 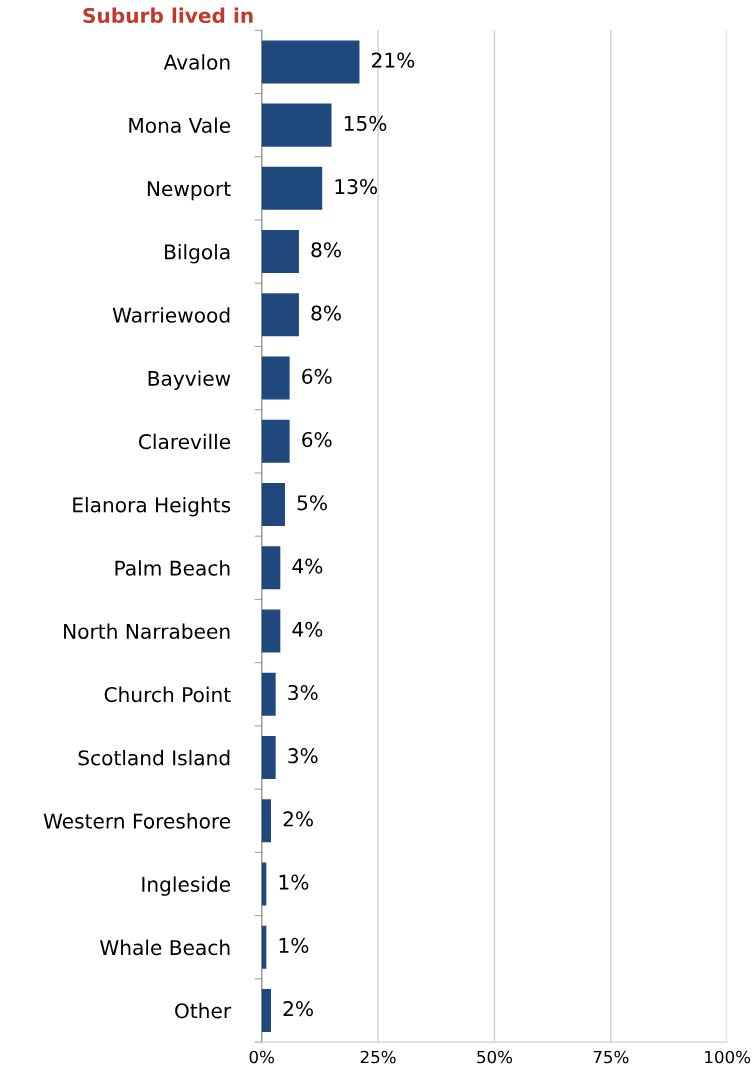 What do you see at coordinates (261, 1057) in the screenshot?
I see `x-tick-label: 0%` at bounding box center [261, 1057].